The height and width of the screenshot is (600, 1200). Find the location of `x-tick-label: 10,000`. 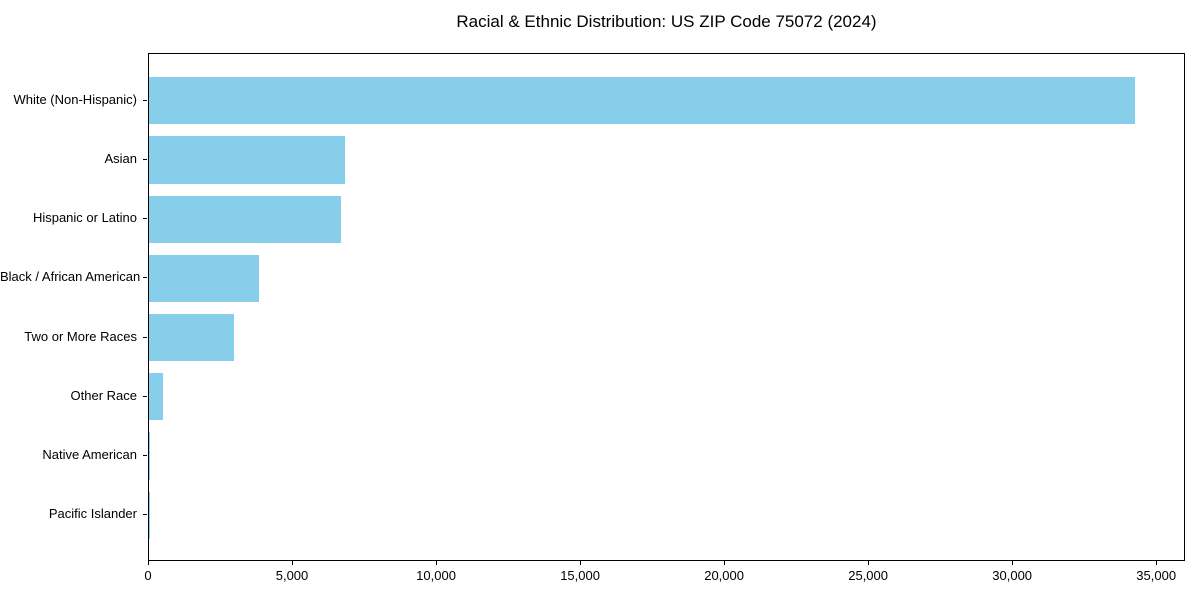

x-tick-label: 10,000 is located at coordinates (436, 575).